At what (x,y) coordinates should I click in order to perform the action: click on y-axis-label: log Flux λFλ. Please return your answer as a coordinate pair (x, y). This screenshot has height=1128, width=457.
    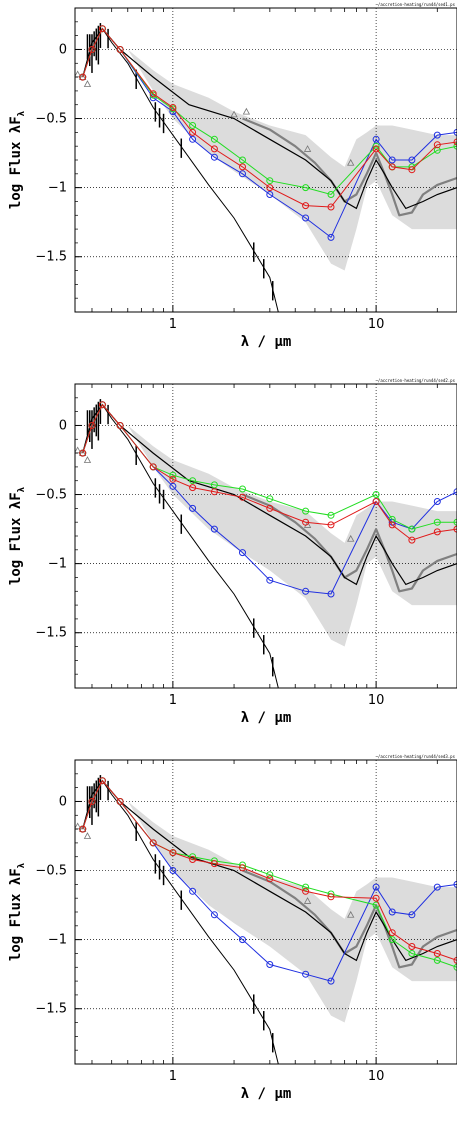
    Looking at the image, I should click on (17, 911).